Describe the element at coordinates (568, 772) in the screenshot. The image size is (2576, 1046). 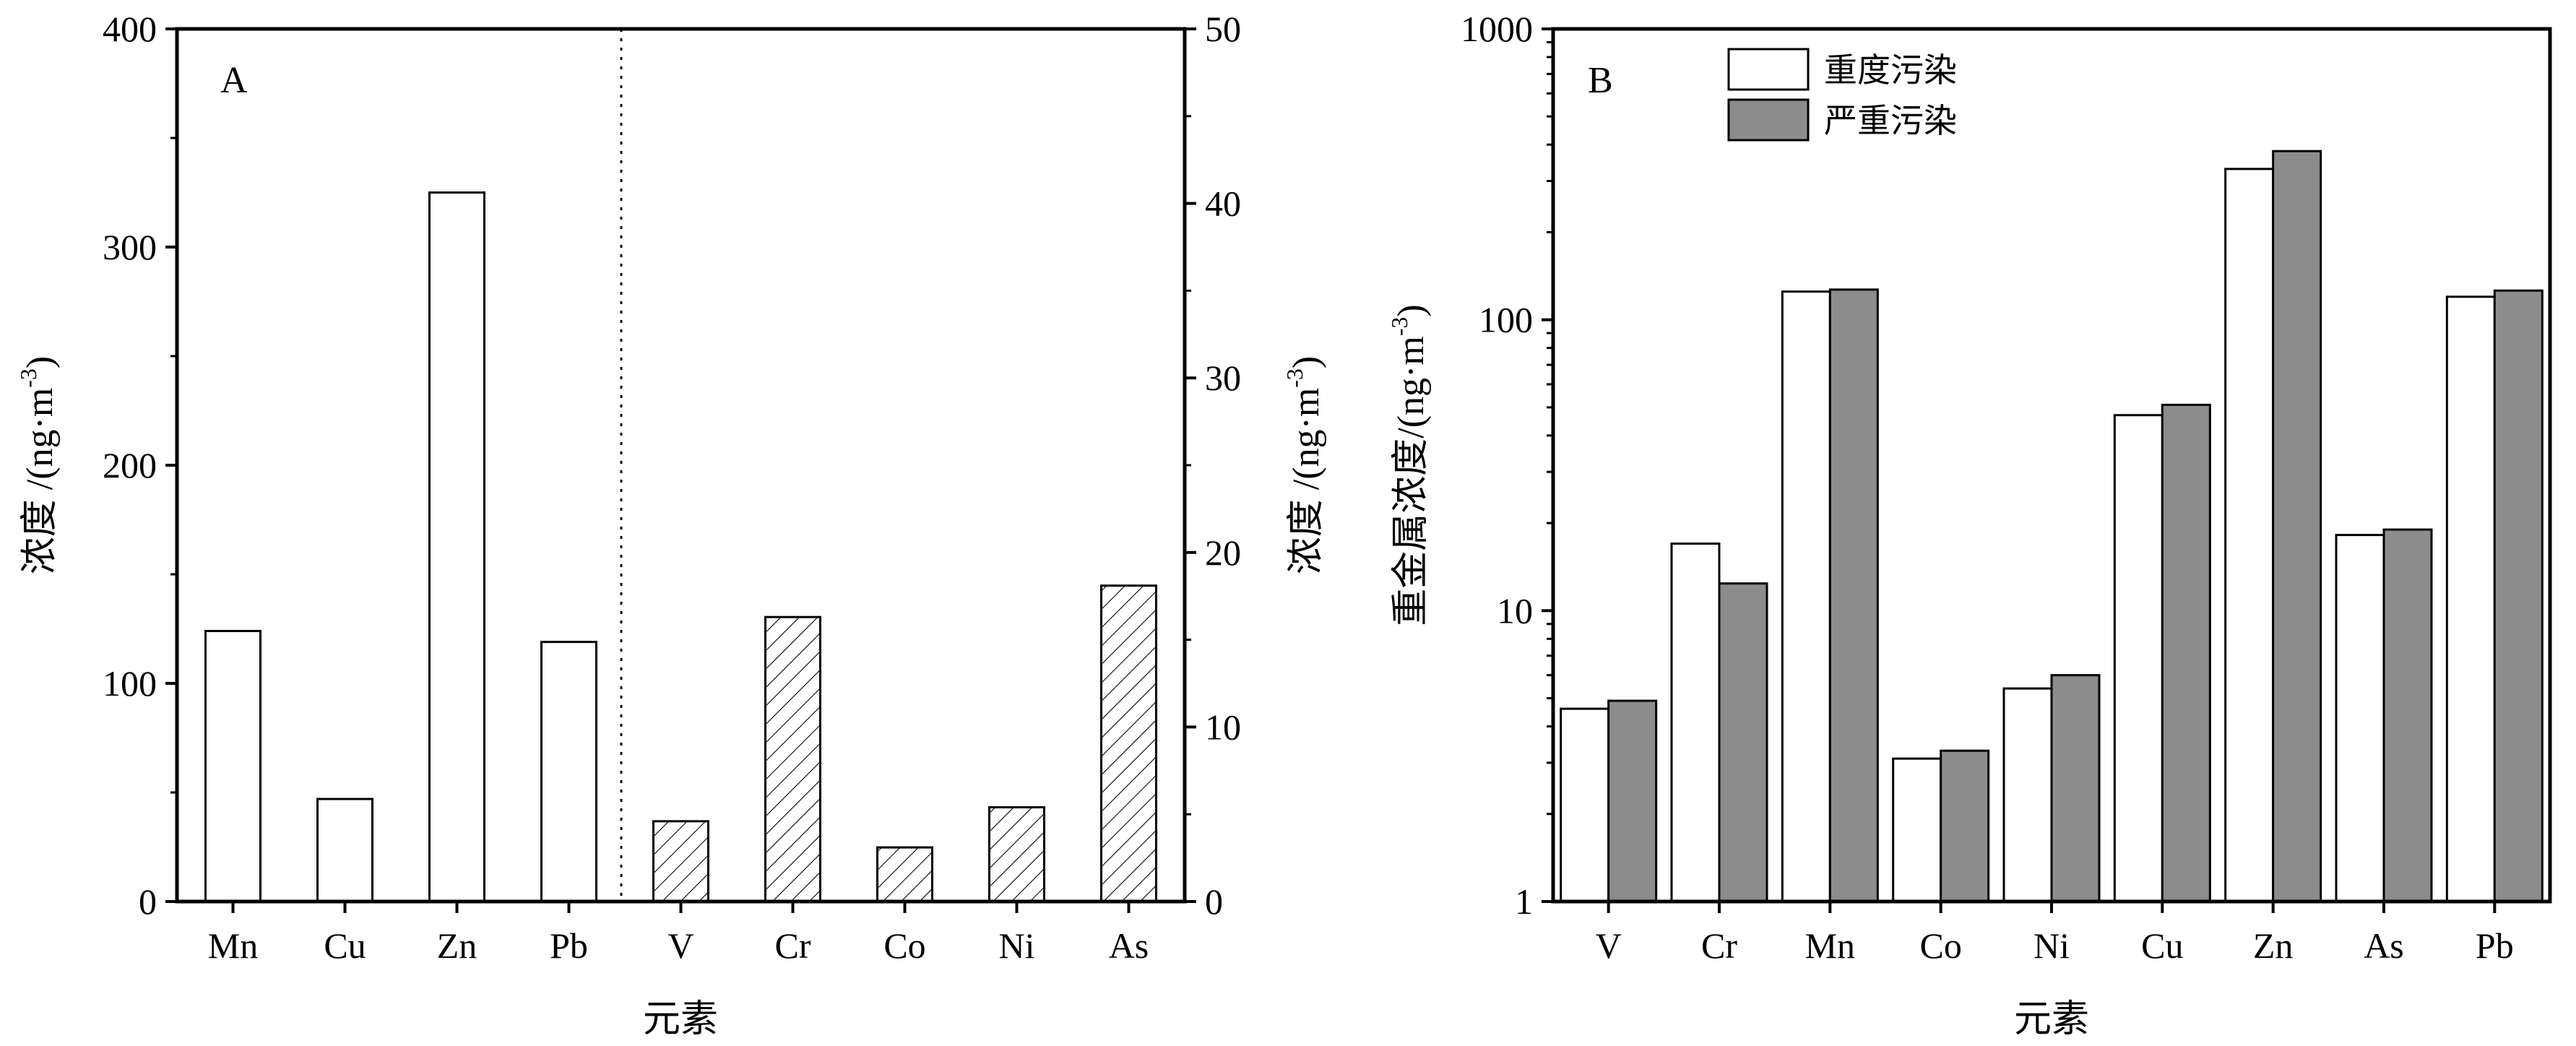
I see `bar-pb` at that location.